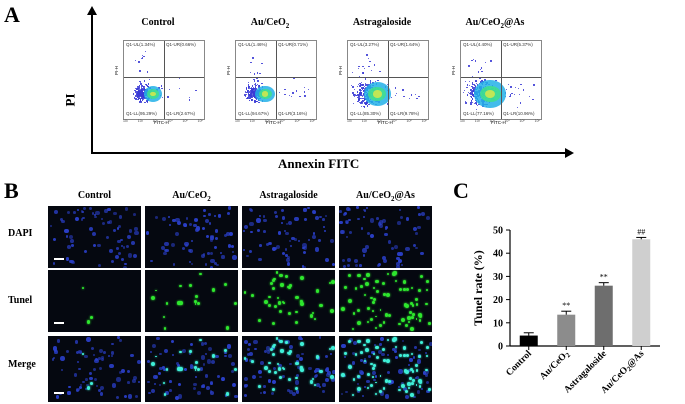 This screenshot has width=685, height=404. Describe the element at coordinates (153, 94) in the screenshot. I see `density-core` at that location.